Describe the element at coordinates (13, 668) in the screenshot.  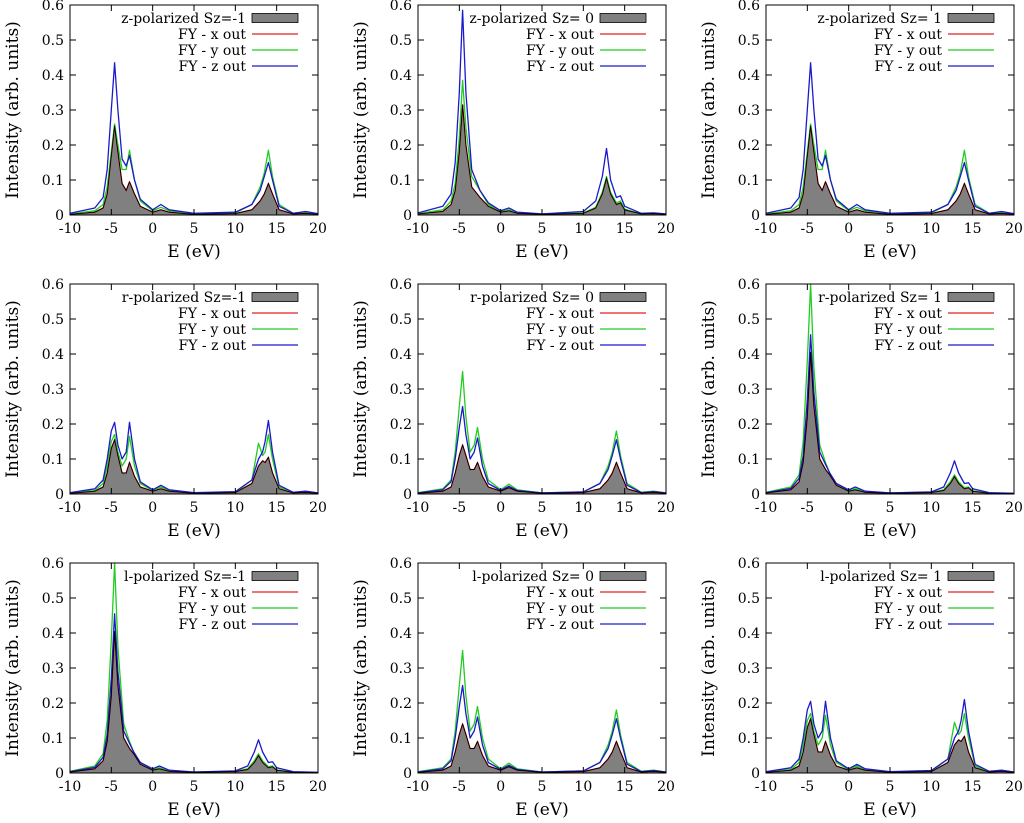
I see `y-axis-label: Intensity (arb. units)` at that location.